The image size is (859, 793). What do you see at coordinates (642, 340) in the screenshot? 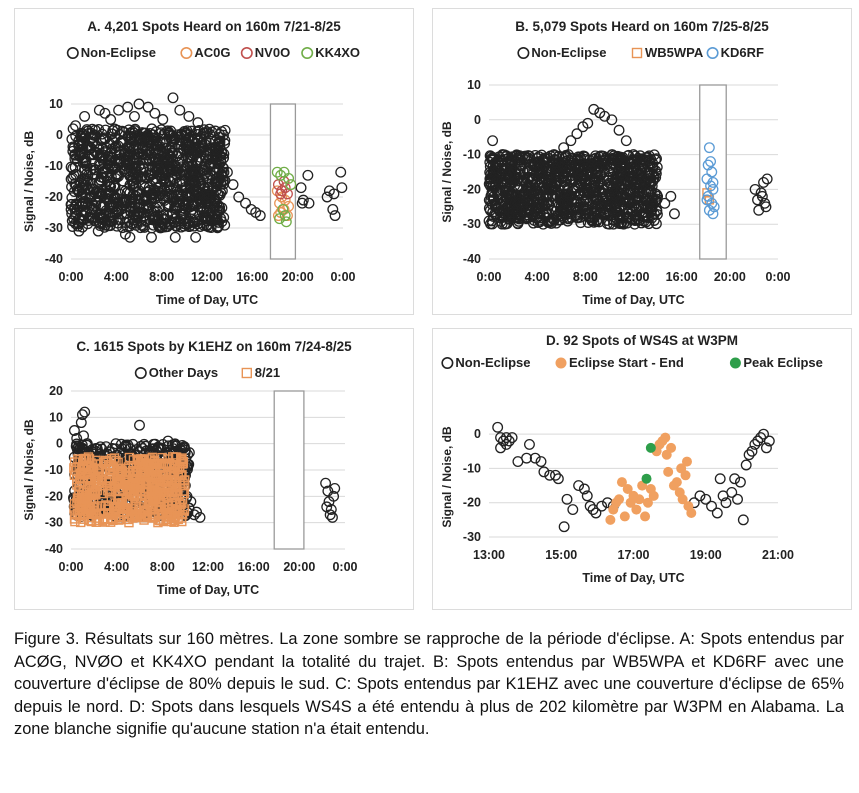
I see `chart-d-title: D. 92 Spots of WS4S at W3PM` at bounding box center [642, 340].